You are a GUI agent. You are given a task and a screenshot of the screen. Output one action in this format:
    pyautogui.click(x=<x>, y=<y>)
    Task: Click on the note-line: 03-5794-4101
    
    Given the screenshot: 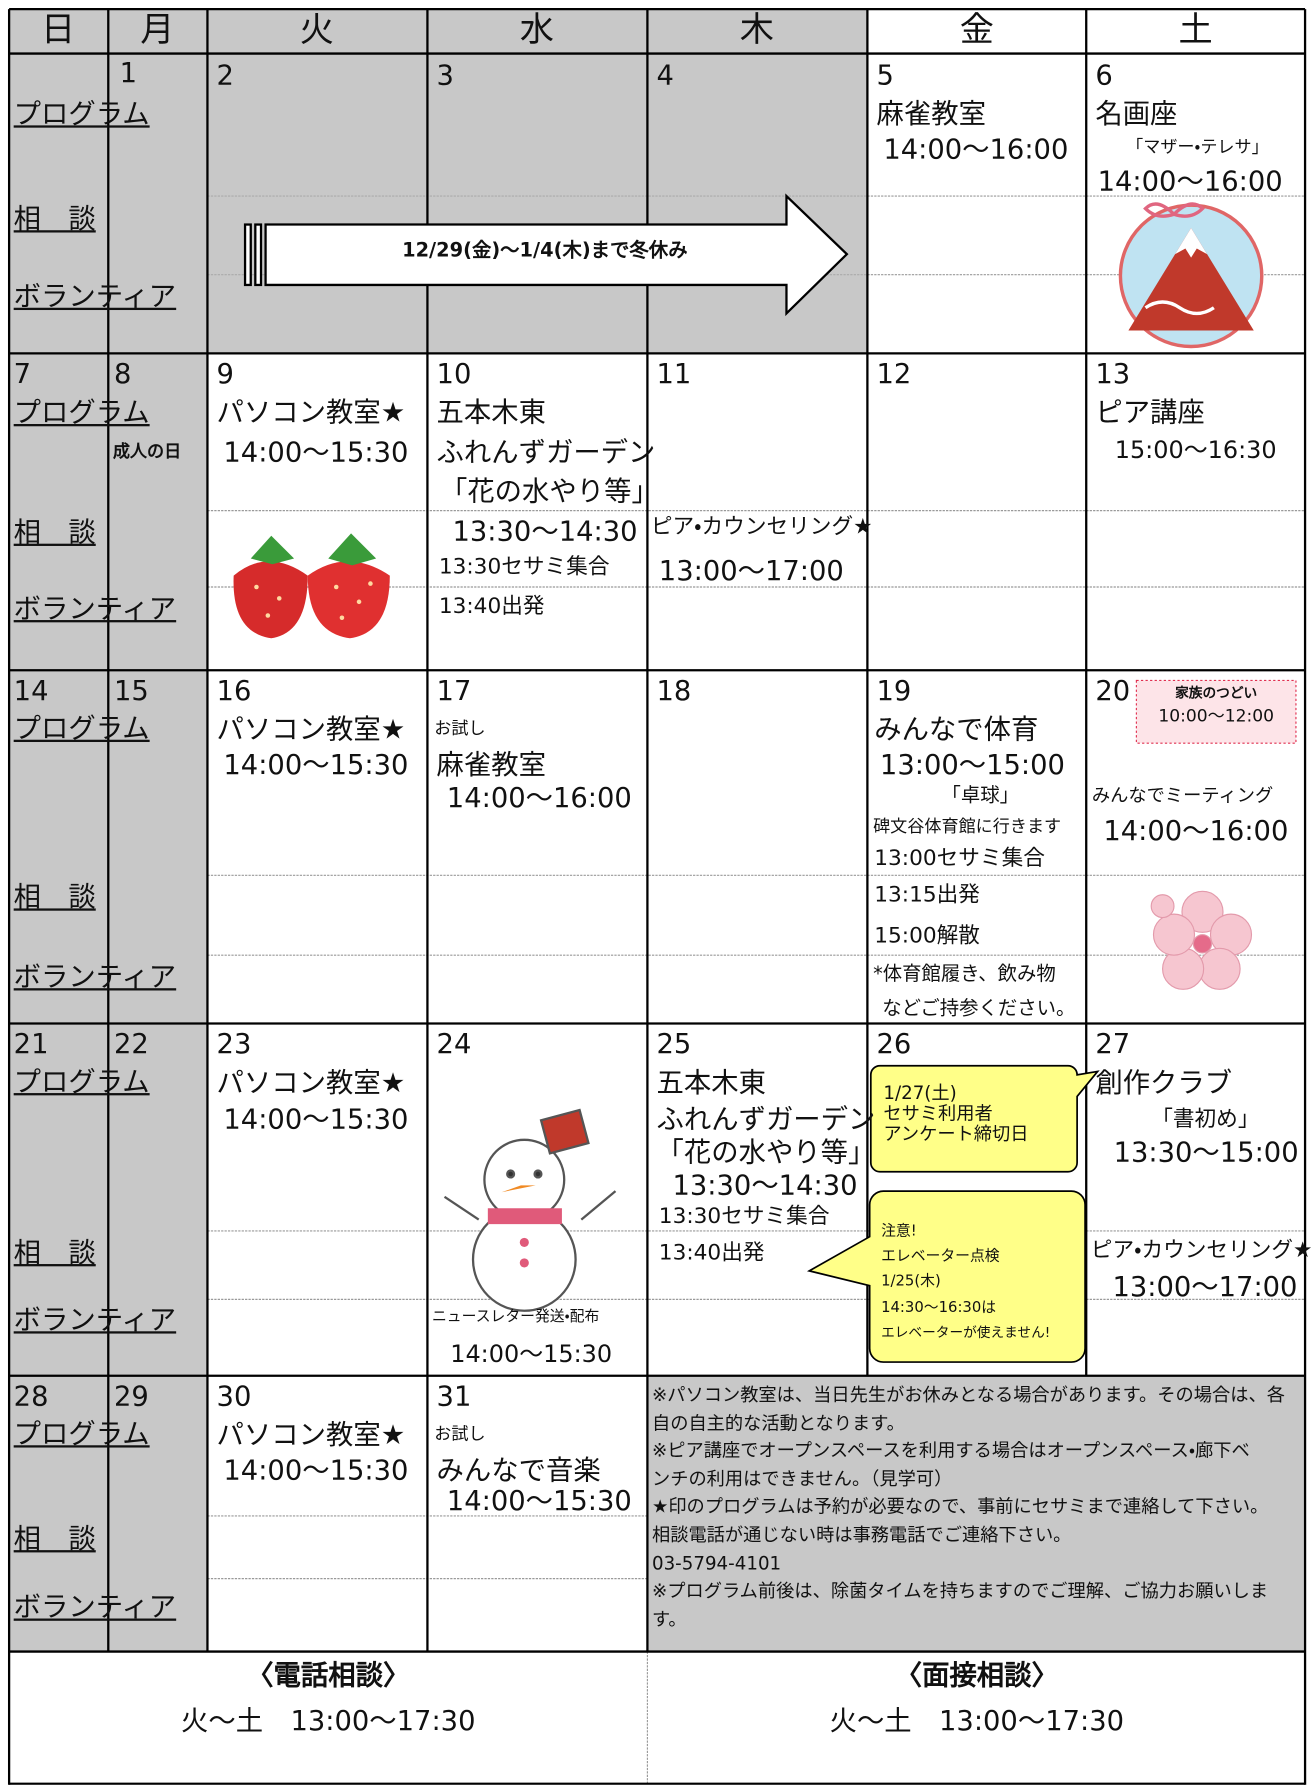 What is the action you would take?
    pyautogui.click(x=716, y=1562)
    